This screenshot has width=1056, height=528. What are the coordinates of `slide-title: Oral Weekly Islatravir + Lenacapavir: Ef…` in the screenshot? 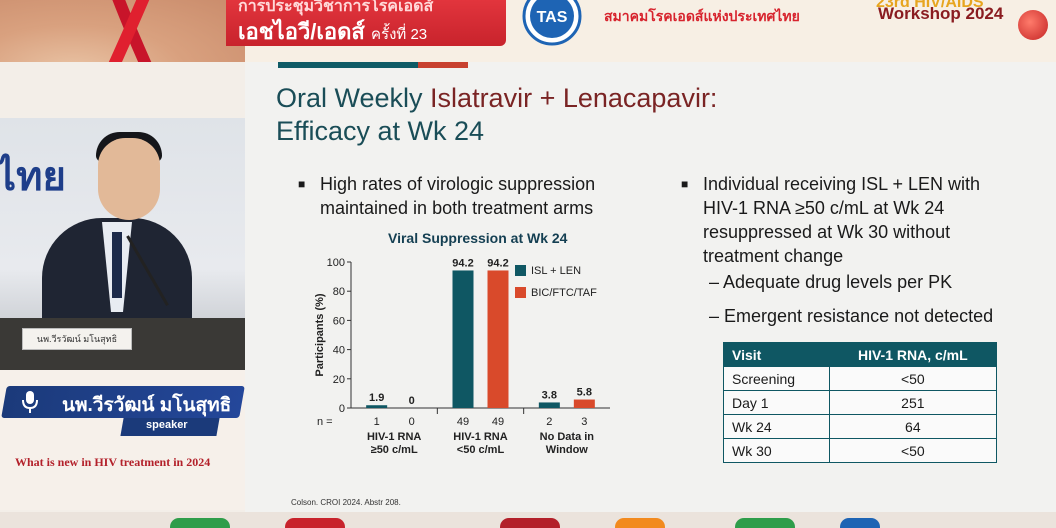 It's located at (496, 115).